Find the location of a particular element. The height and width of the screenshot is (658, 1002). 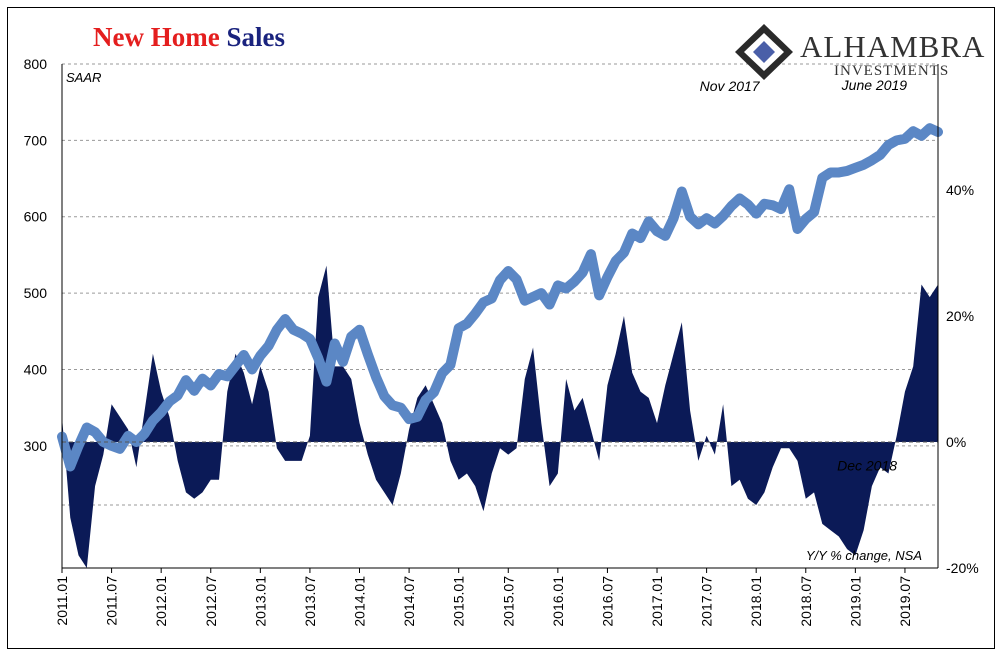

right-tick-label: -20% is located at coordinates (962, 568).